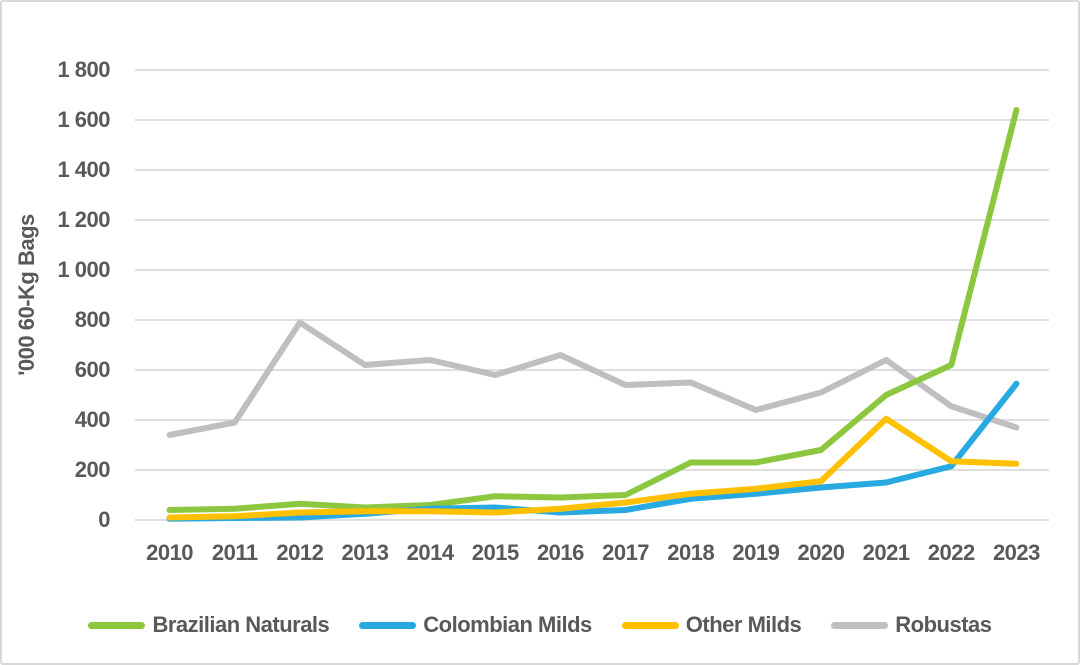 This screenshot has height=665, width=1080. Describe the element at coordinates (495, 552) in the screenshot. I see `x-tick-label: 2015` at that location.